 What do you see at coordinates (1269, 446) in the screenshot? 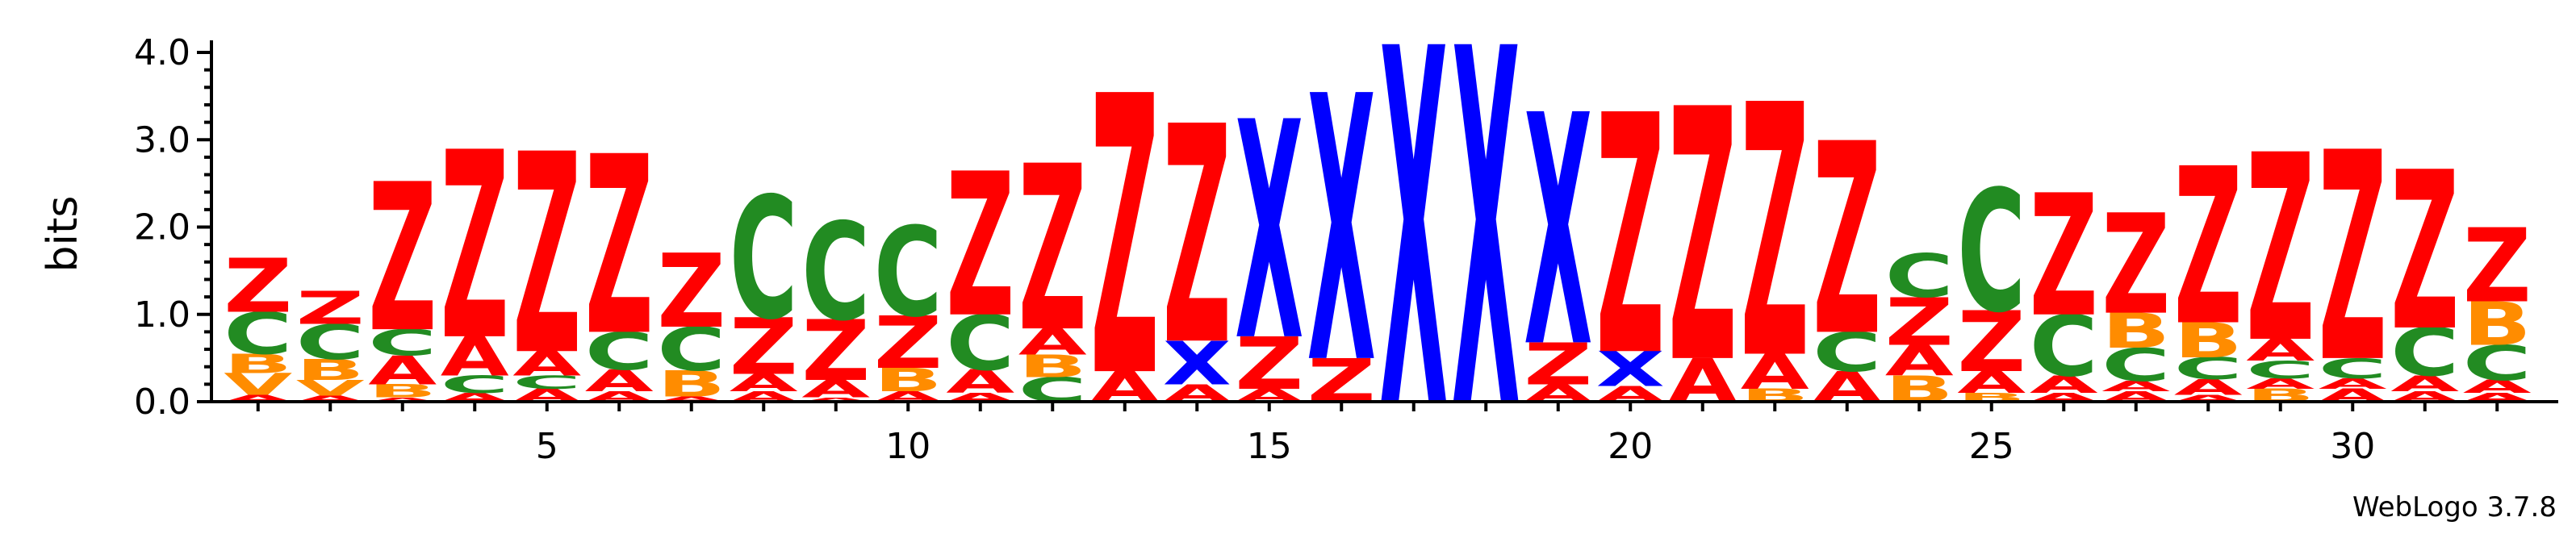
I see `x-tick-label: 15` at bounding box center [1269, 446].